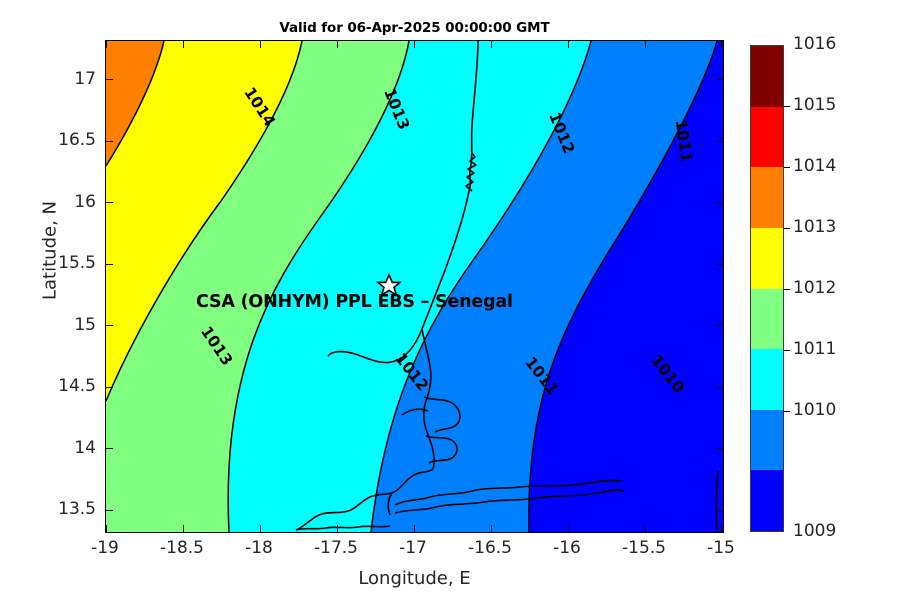 The width and height of the screenshot is (900, 600). What do you see at coordinates (77, 263) in the screenshot?
I see `y-tick-label-4: 15.5` at bounding box center [77, 263].